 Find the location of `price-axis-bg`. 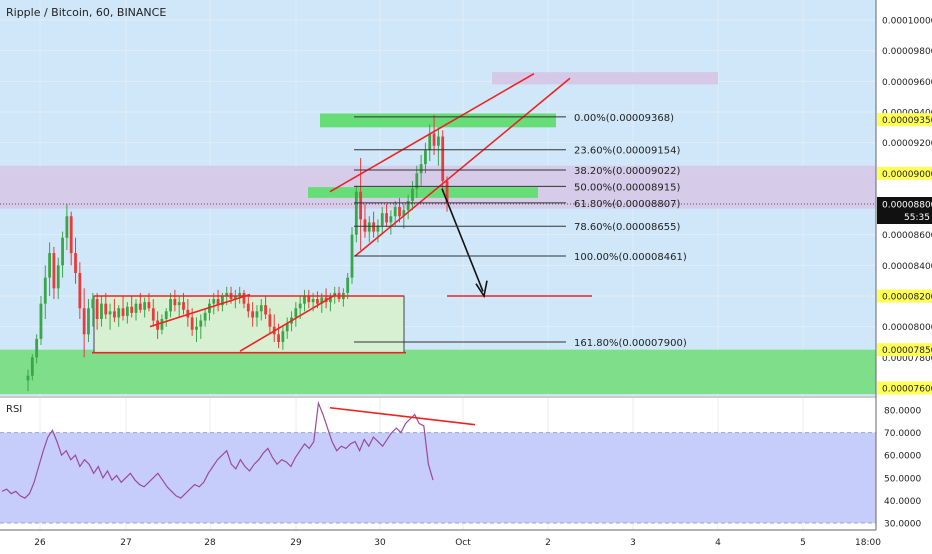

price-axis-bg is located at coordinates (904, 265).